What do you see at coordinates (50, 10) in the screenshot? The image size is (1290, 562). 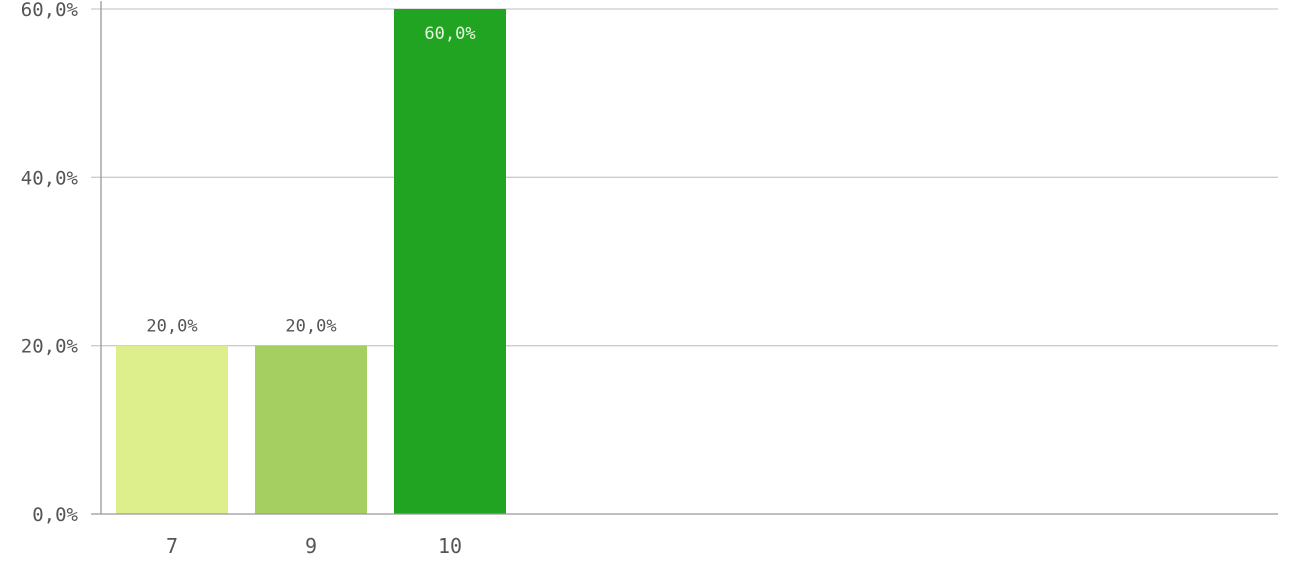 I see `y-tick-label: 60,0%` at bounding box center [50, 10].